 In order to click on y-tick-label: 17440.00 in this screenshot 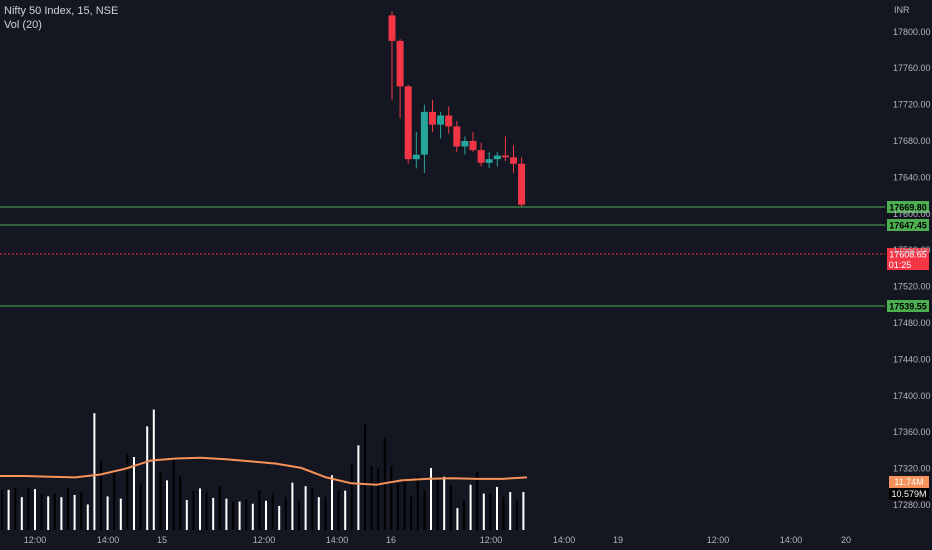, I will do `click(912, 359)`.